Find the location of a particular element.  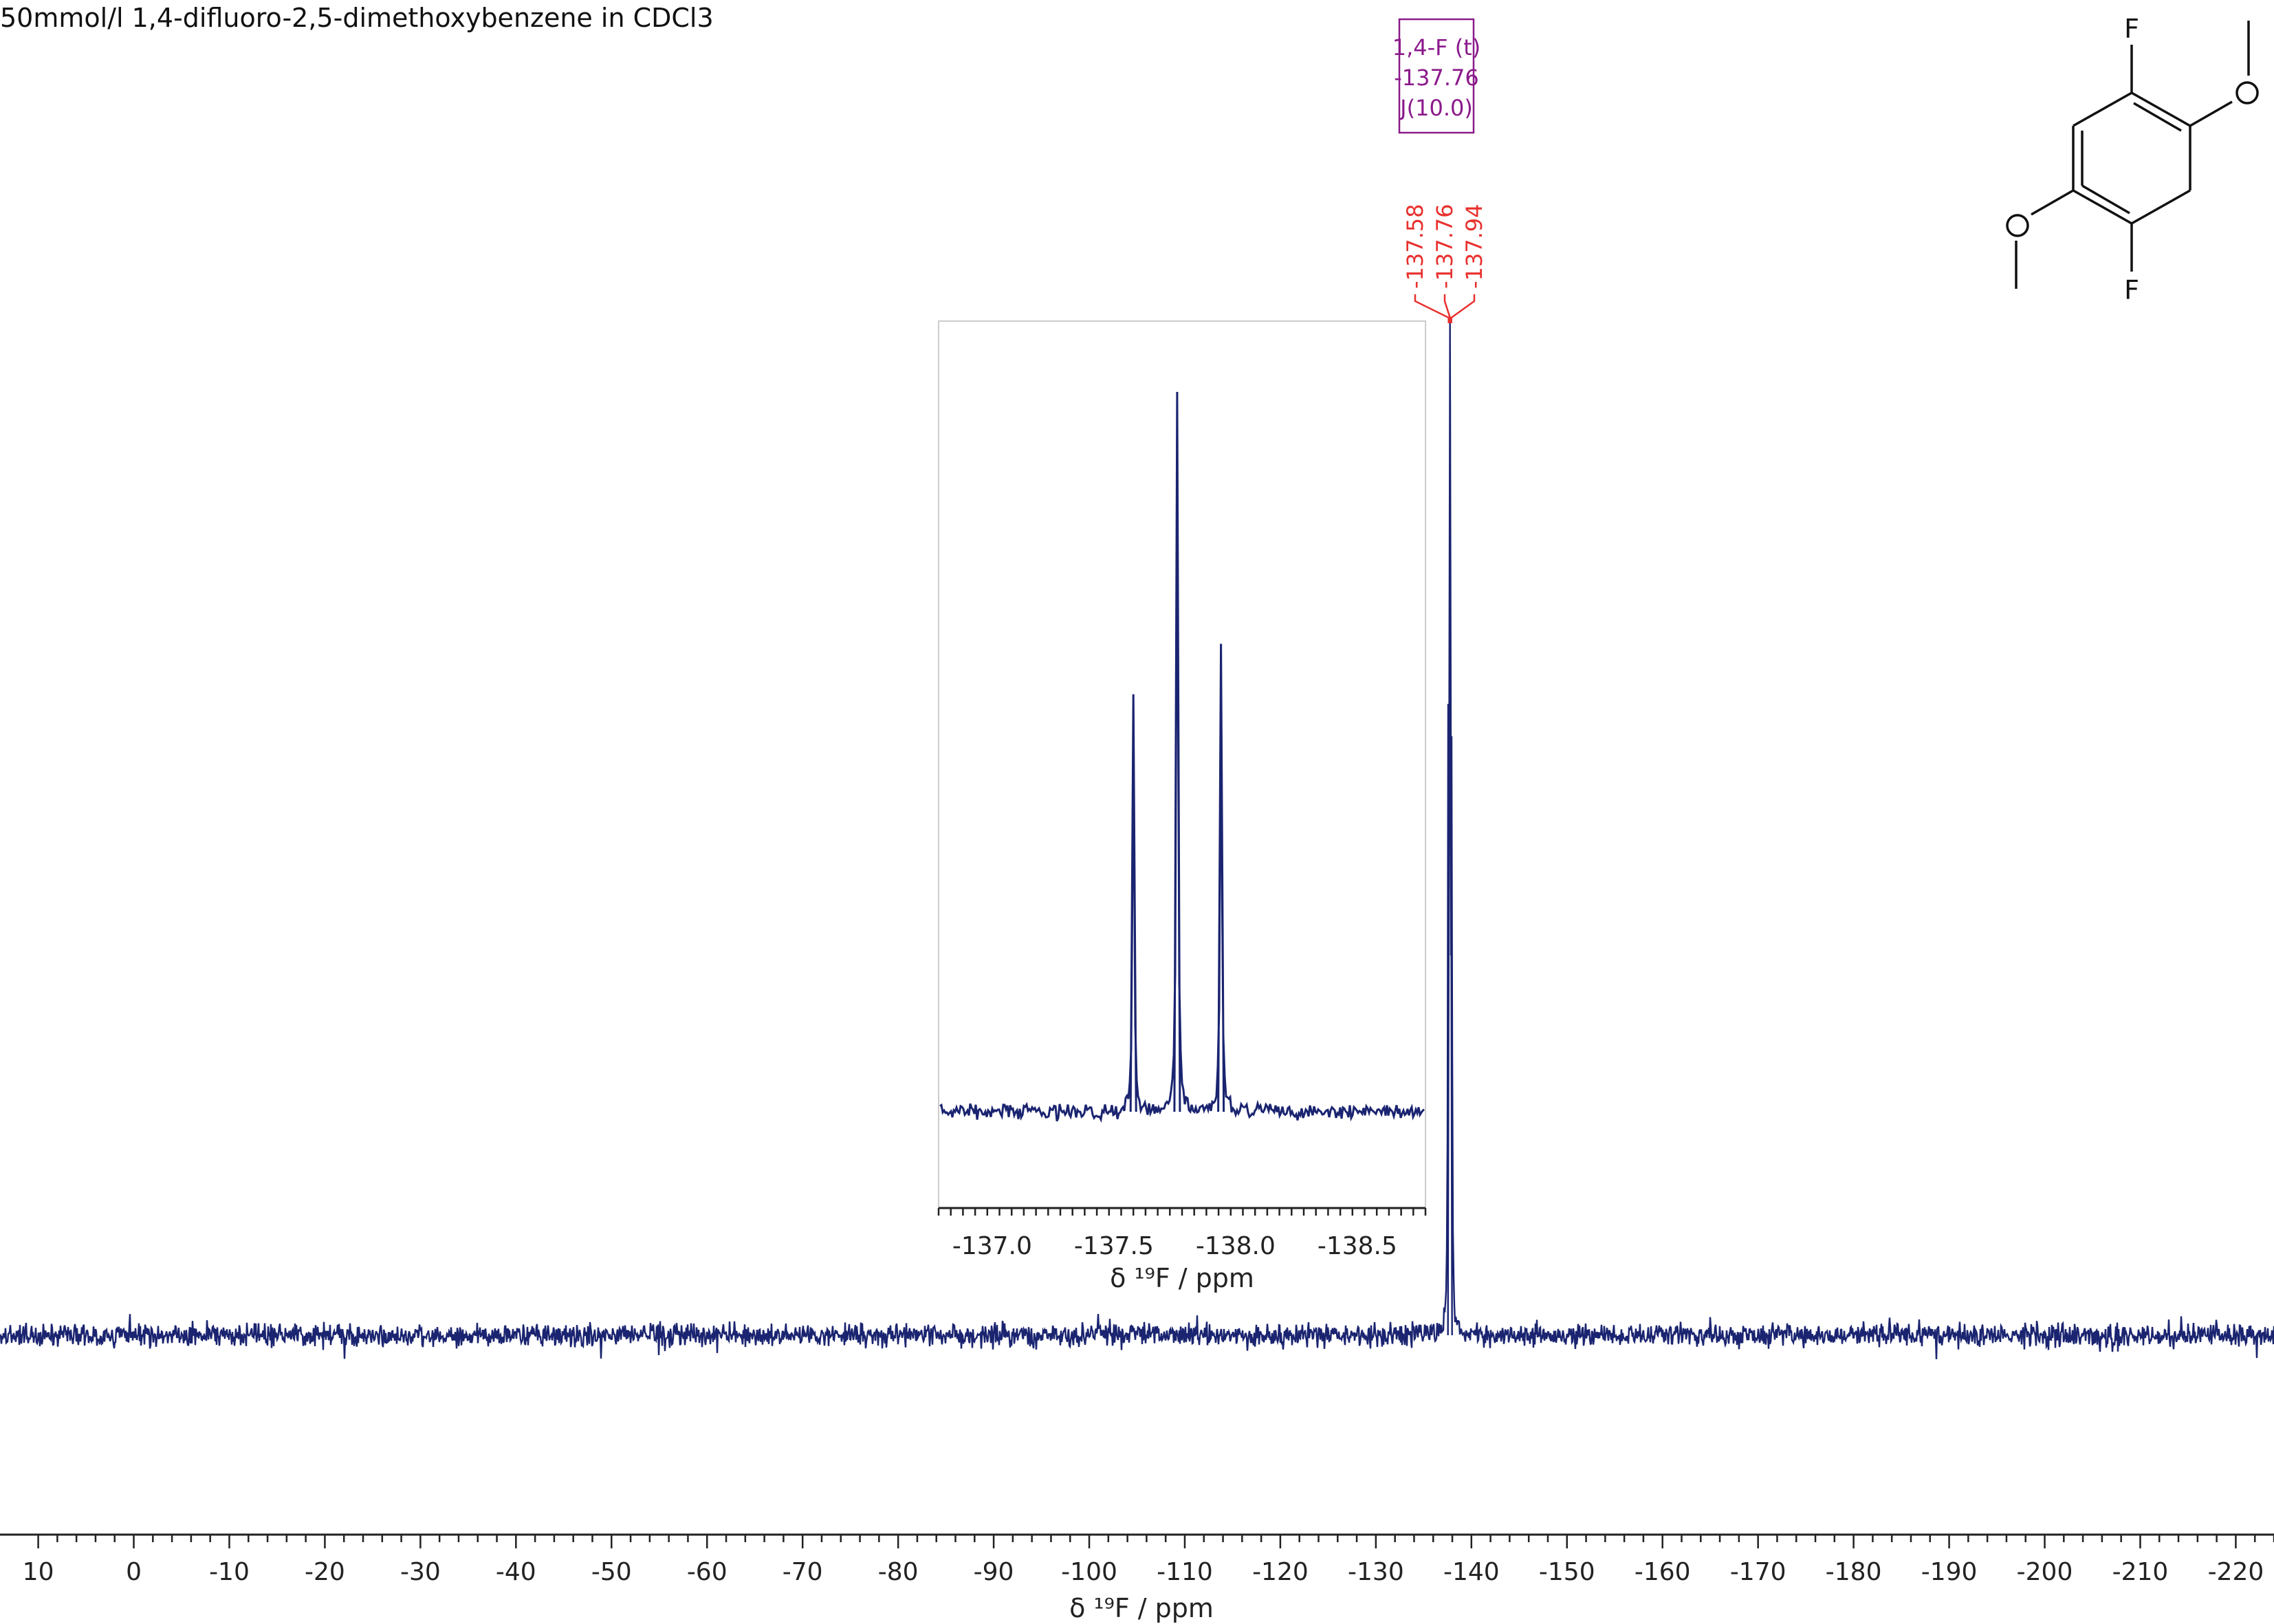

multiplet-annotation: 1,4-F (t) -137.76 J(10.0) is located at coordinates (1436, 76).